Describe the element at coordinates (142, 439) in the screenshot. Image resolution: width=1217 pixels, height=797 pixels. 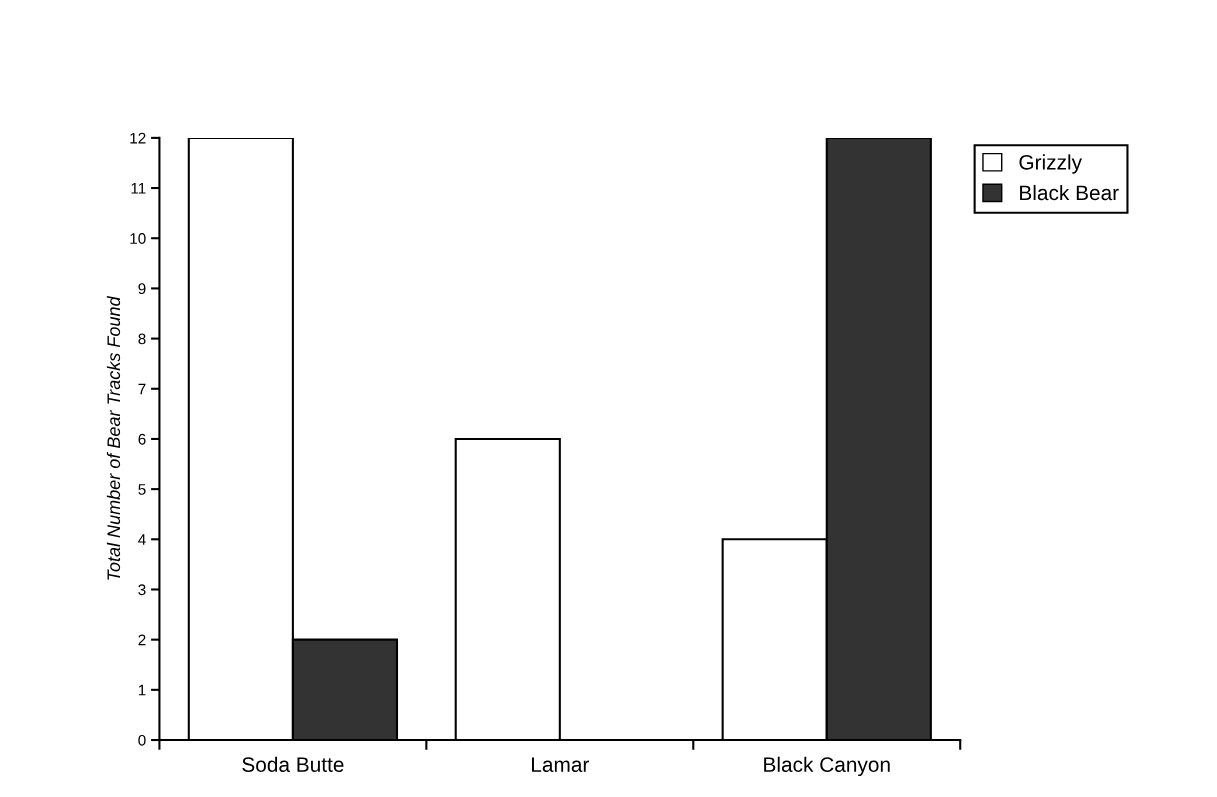
I see `y-tick-label: 6` at that location.